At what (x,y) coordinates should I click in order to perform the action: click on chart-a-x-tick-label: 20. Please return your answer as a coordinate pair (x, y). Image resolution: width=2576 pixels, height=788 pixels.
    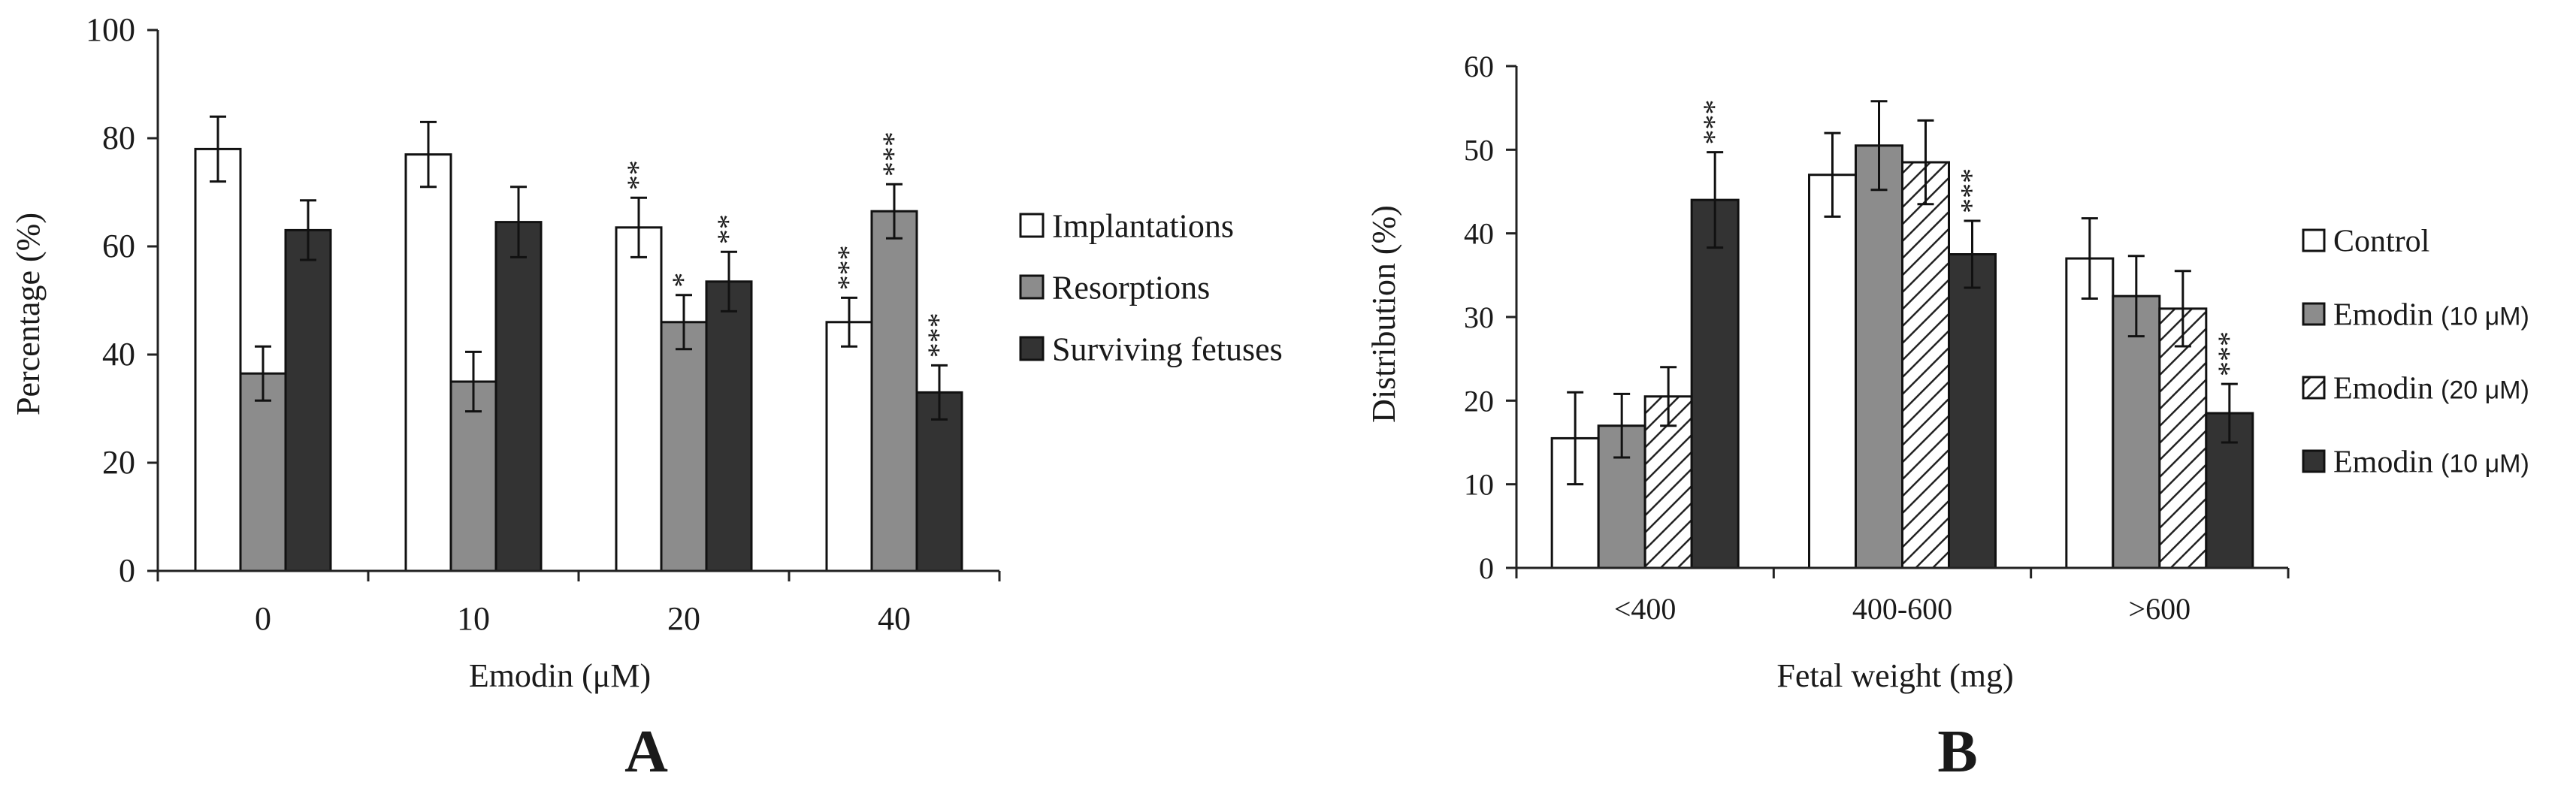
    Looking at the image, I should click on (683, 618).